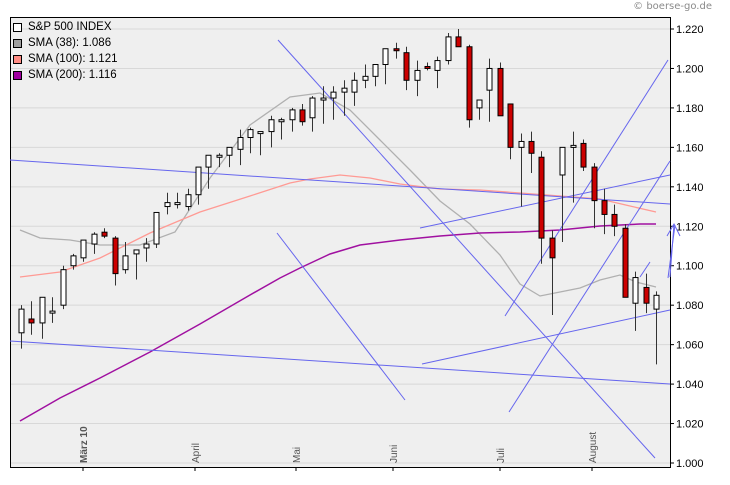 The height and width of the screenshot is (485, 730). Describe the element at coordinates (690, 148) in the screenshot. I see `y-tick-label: 1.160` at that location.